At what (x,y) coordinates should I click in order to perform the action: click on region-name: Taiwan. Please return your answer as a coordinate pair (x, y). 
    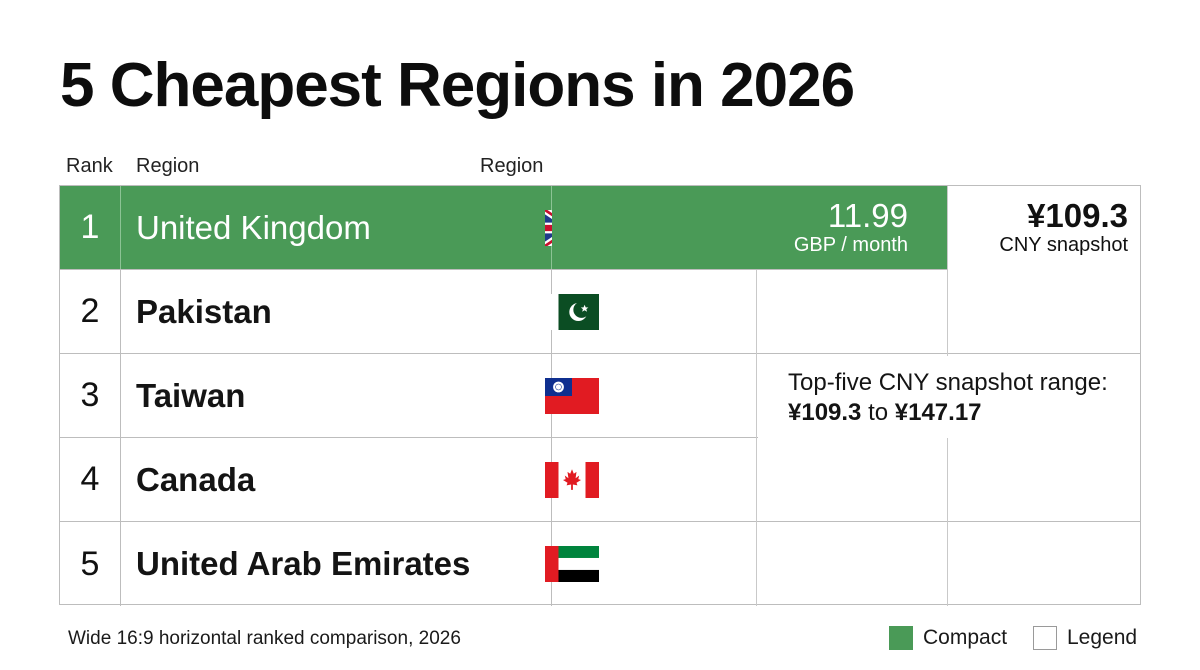
    Looking at the image, I should click on (191, 395).